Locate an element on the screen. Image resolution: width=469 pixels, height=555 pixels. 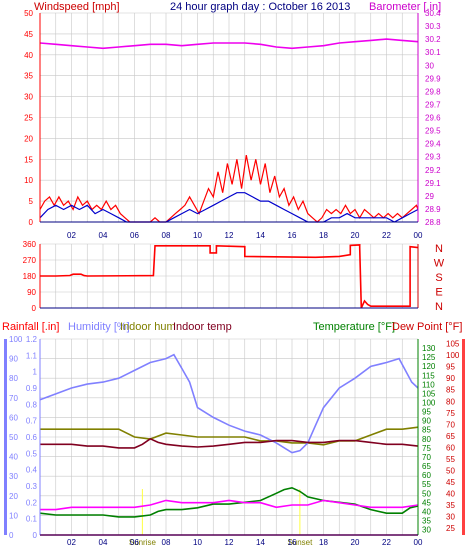
direction-grid is located at coordinates (229, 275).